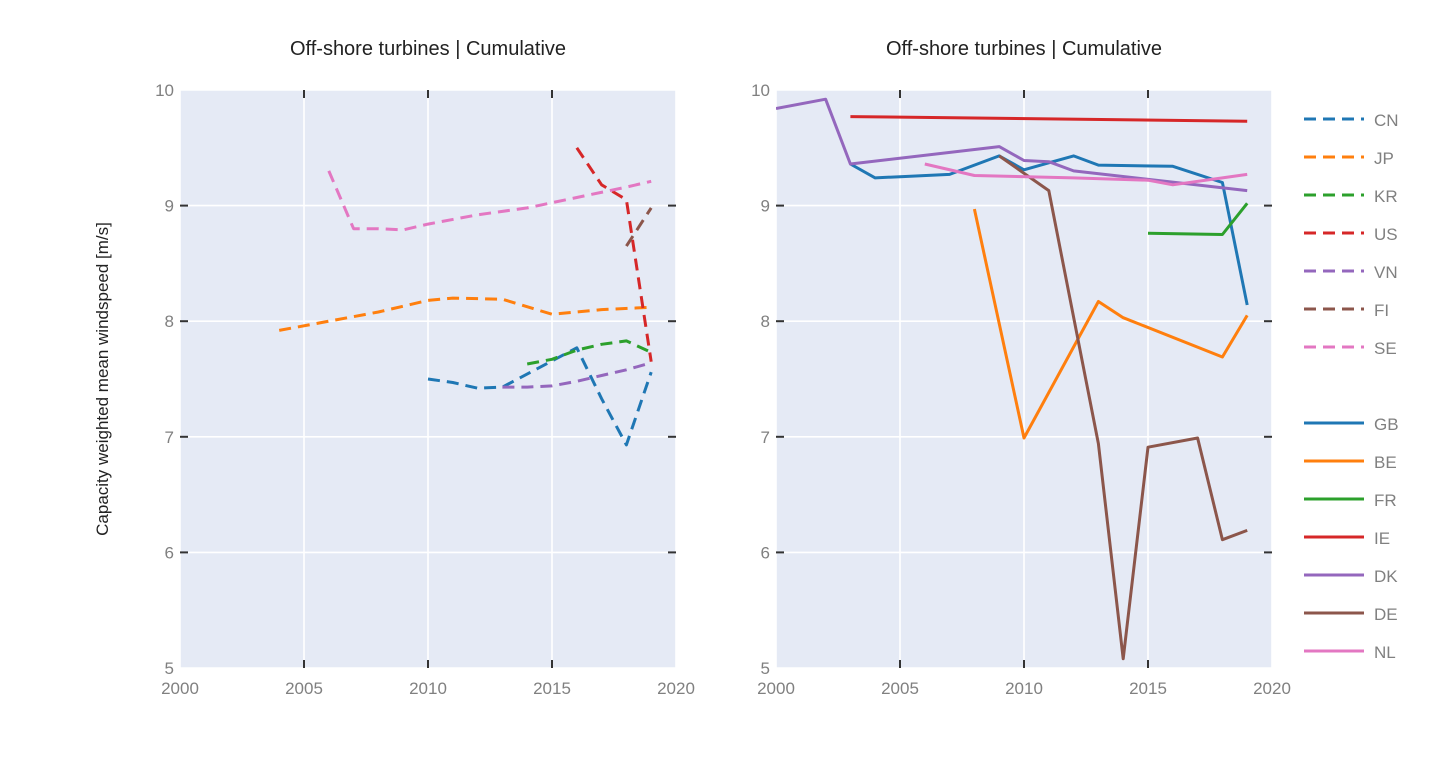 This screenshot has width=1440, height=762. What do you see at coordinates (614, 254) in the screenshot?
I see `series-line-us` at bounding box center [614, 254].